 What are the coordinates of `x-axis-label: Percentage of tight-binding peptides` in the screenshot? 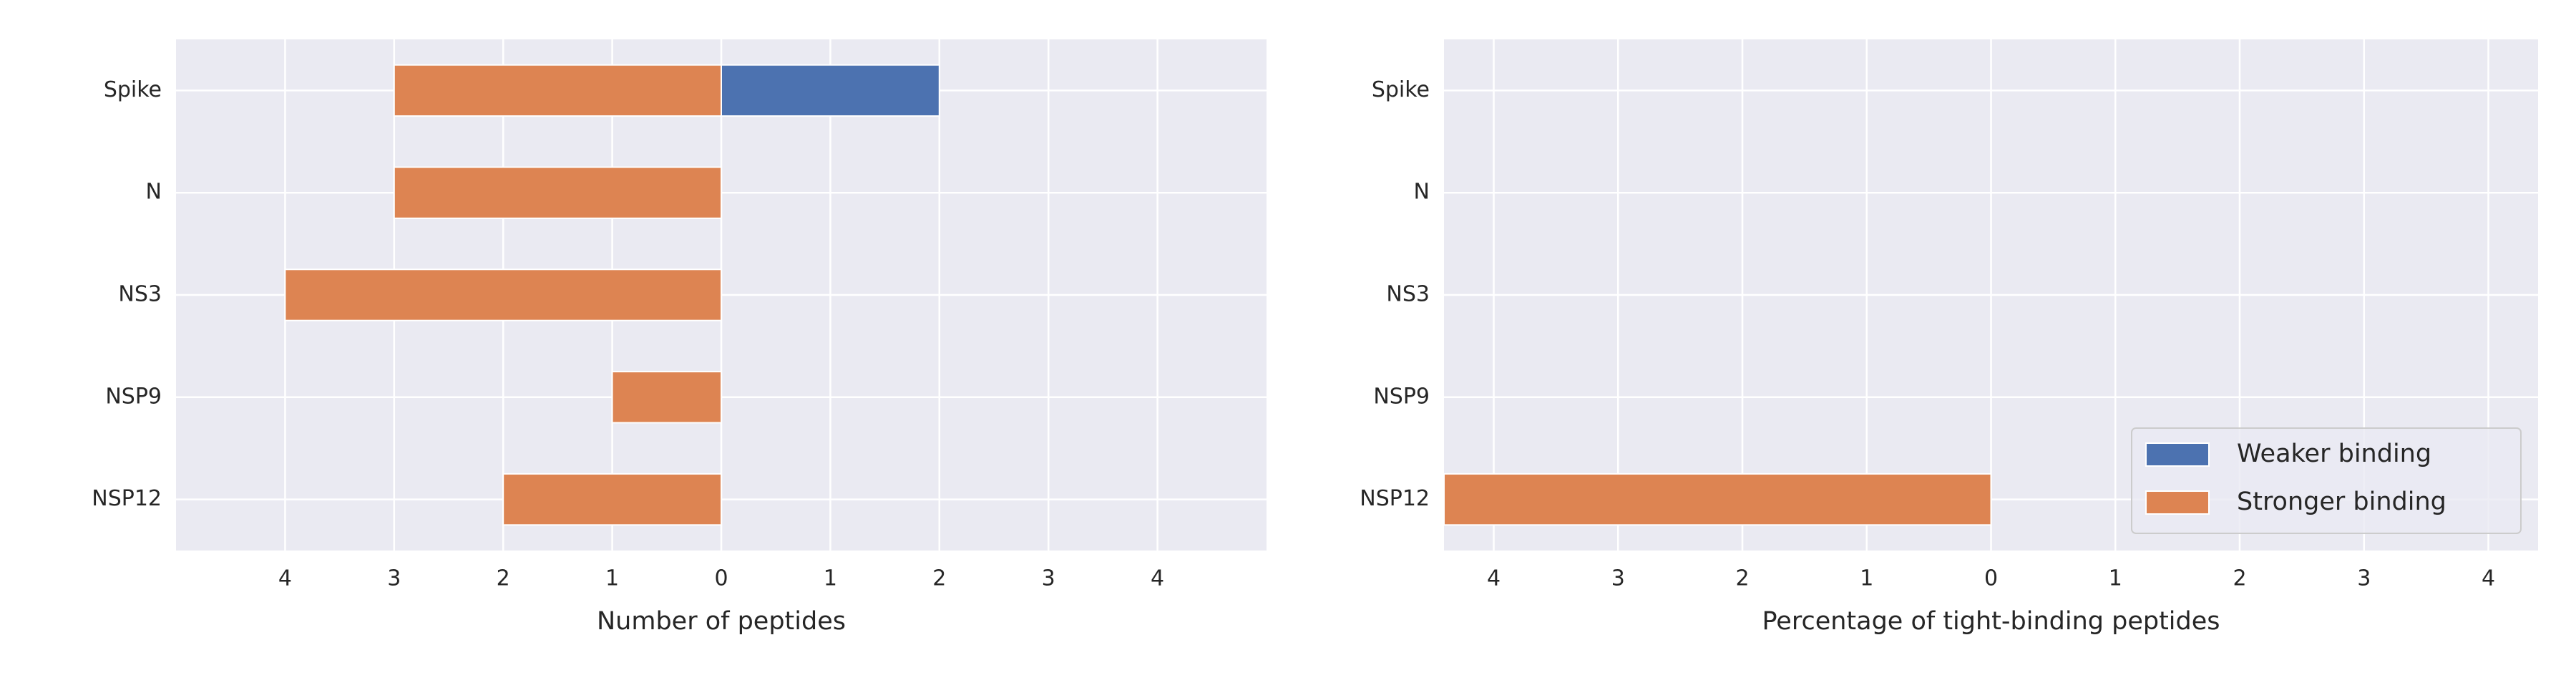 It's located at (1991, 621).